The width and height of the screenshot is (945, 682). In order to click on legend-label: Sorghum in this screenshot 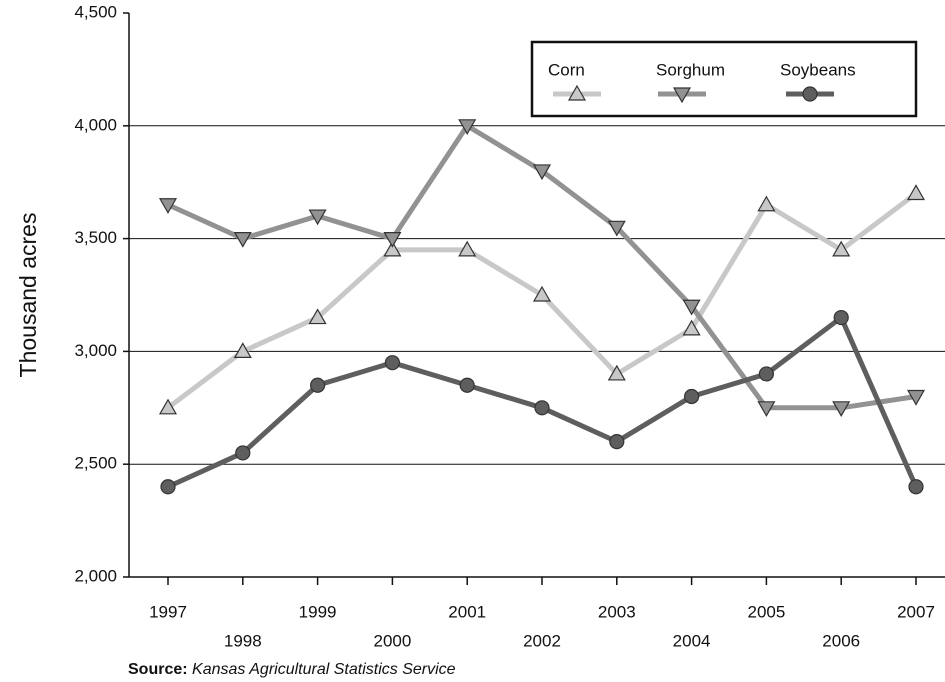, I will do `click(690, 69)`.